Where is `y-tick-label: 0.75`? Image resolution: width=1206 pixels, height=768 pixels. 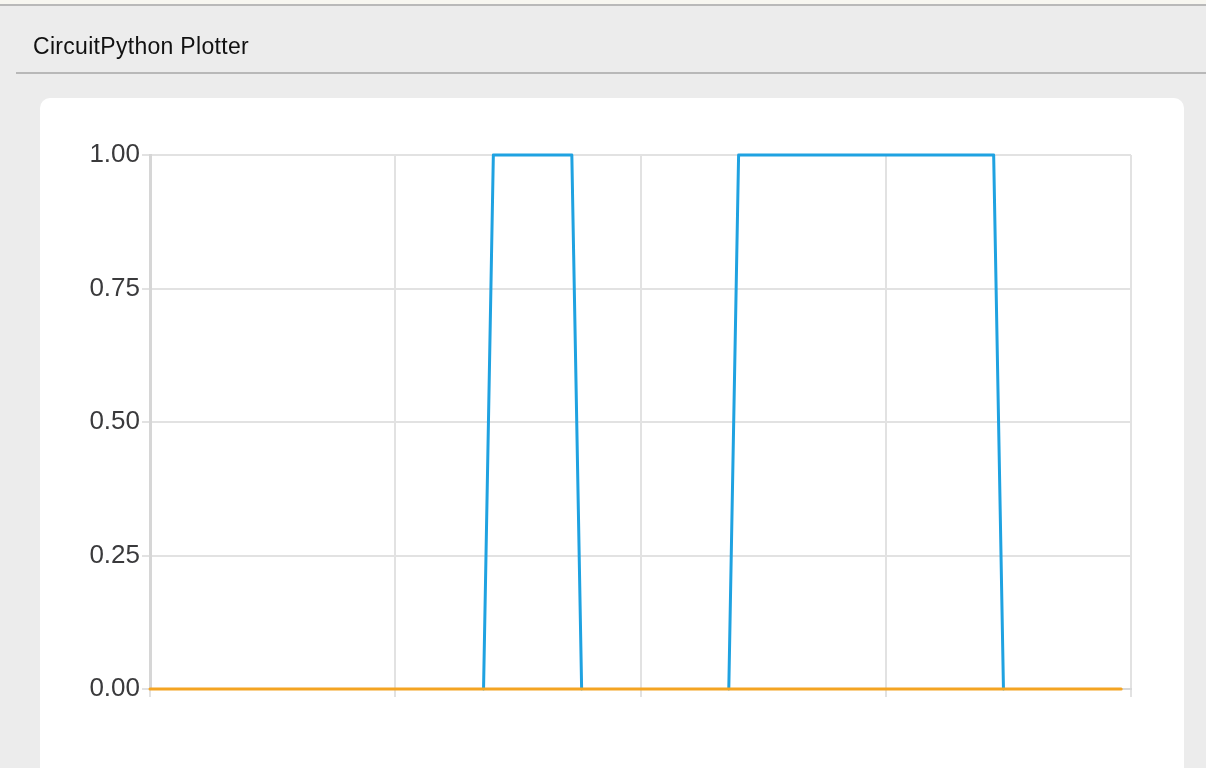
y-tick-label: 0.75 is located at coordinates (114, 286).